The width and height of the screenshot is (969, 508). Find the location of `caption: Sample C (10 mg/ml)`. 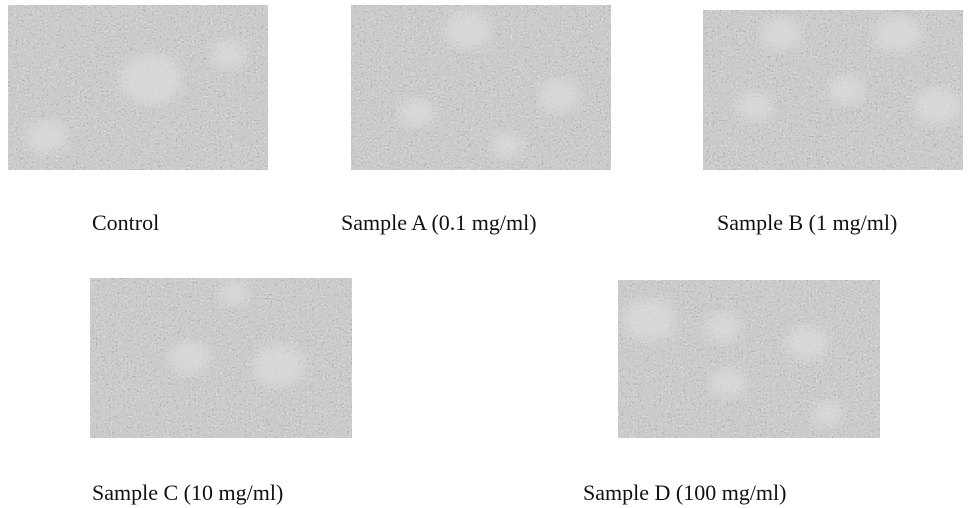

caption: Sample C (10 mg/ml) is located at coordinates (187, 492).